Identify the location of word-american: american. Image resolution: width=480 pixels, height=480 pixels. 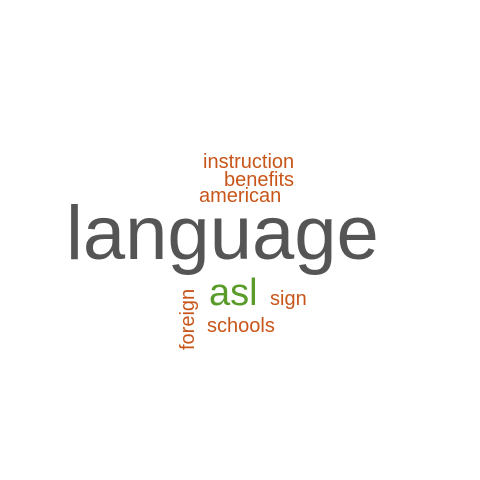
(240, 196).